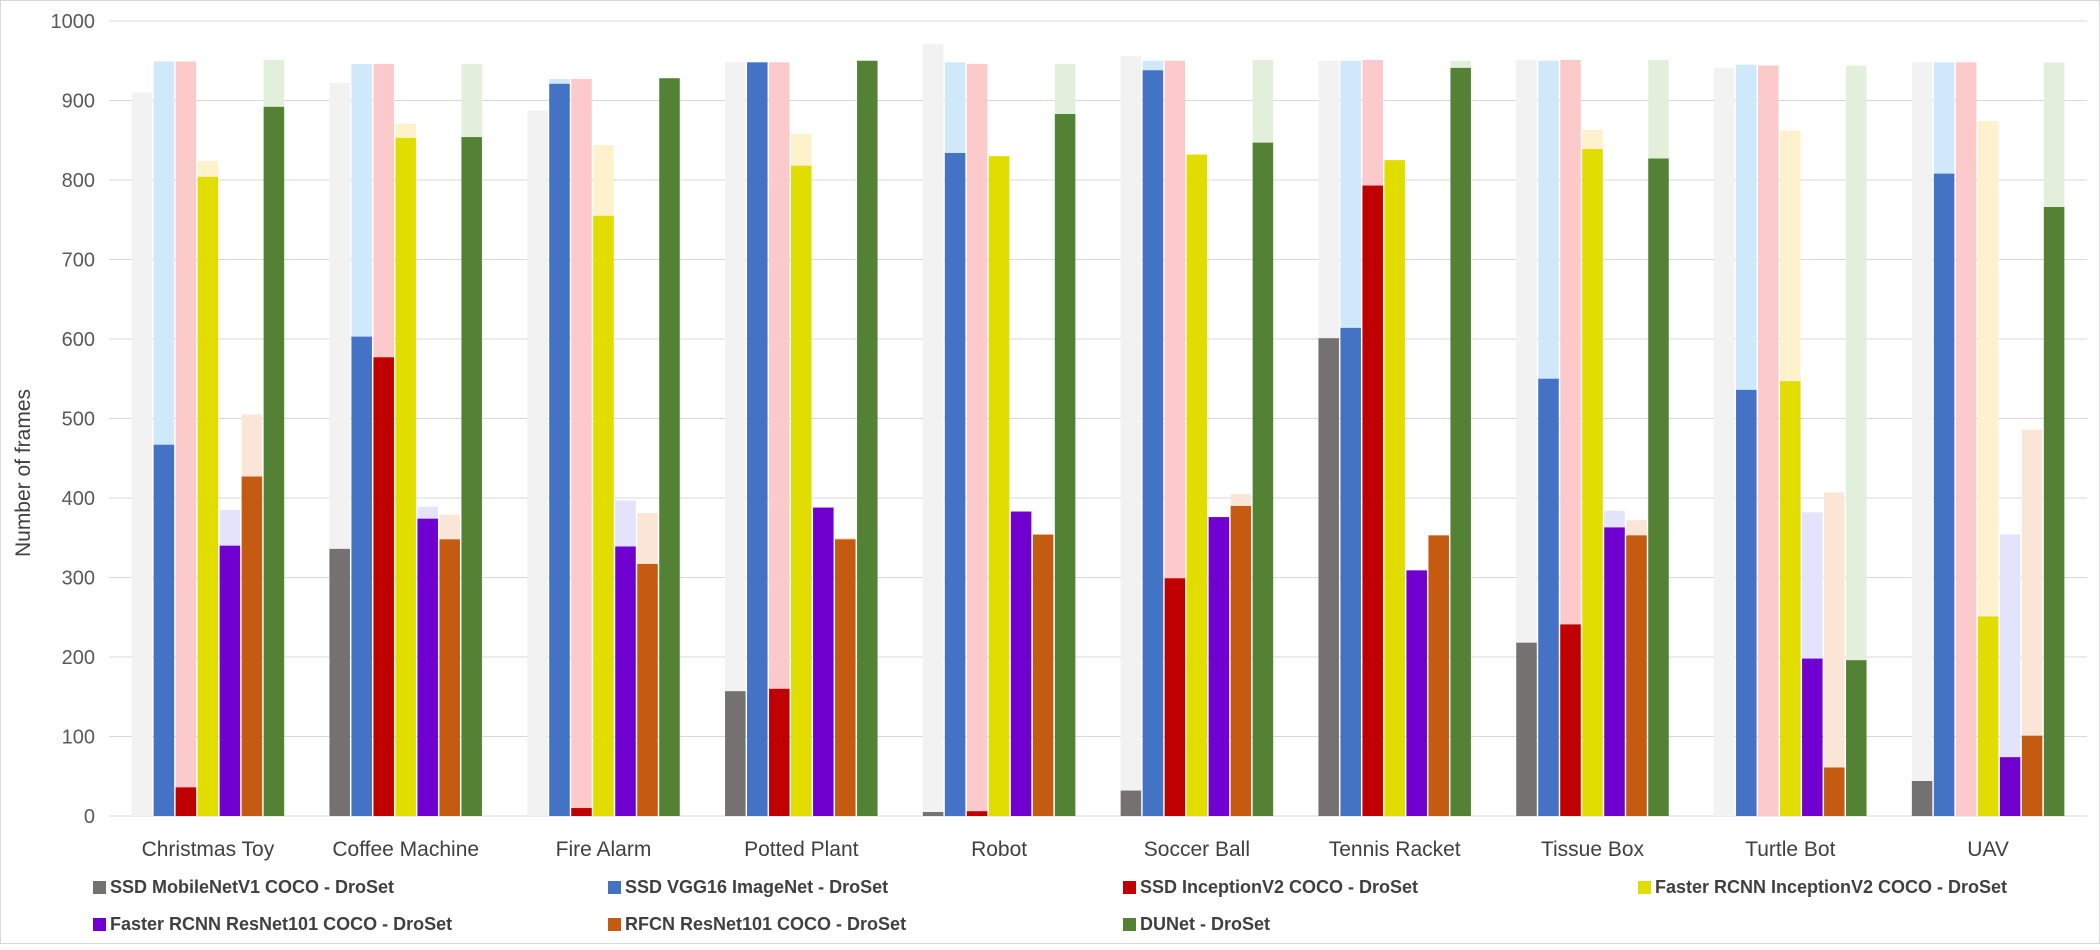 The image size is (2100, 950). What do you see at coordinates (765, 924) in the screenshot?
I see `legend-label: RFCN ResNet101 COCO - DroSet` at bounding box center [765, 924].